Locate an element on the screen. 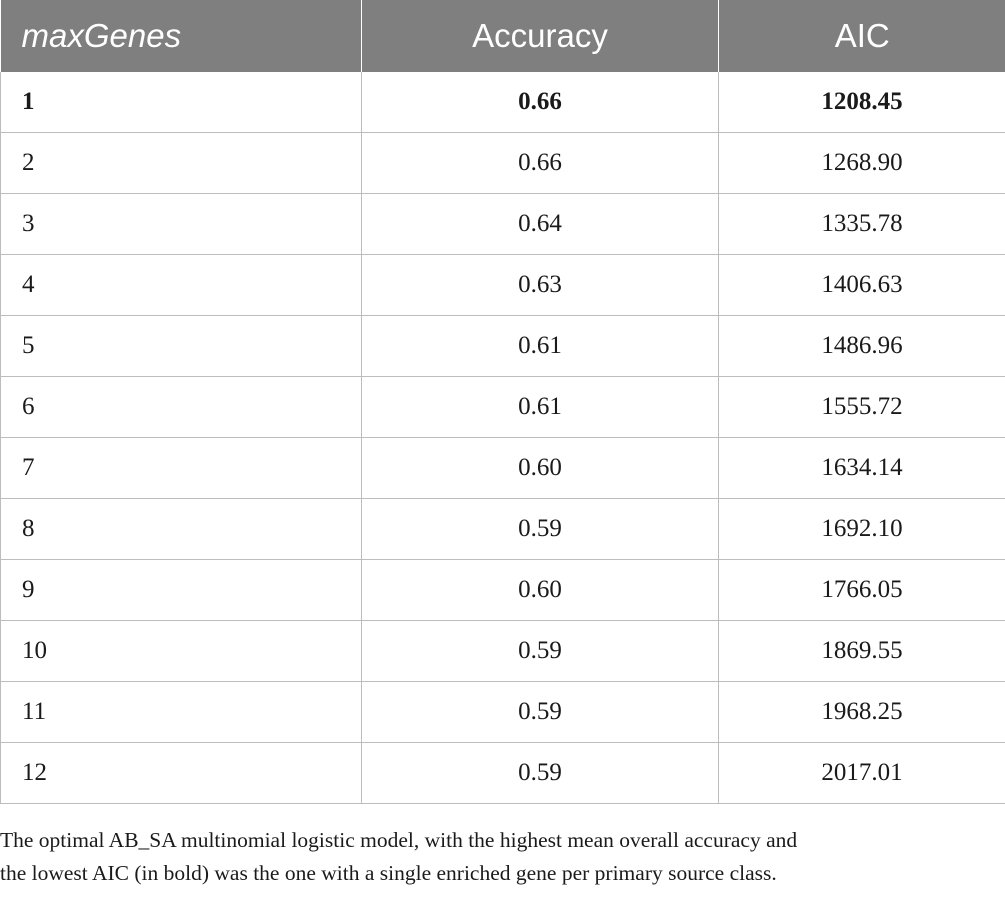 This screenshot has width=1005, height=899. cell-maxgenes: 9 is located at coordinates (181, 590).